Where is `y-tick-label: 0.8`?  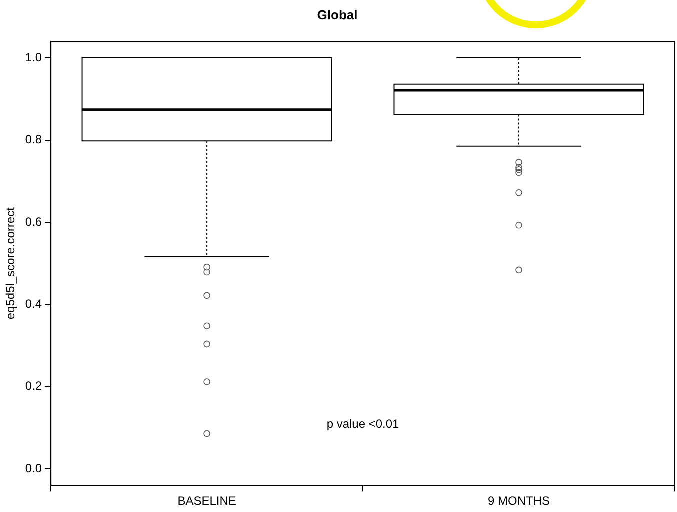 y-tick-label: 0.8 is located at coordinates (33, 139).